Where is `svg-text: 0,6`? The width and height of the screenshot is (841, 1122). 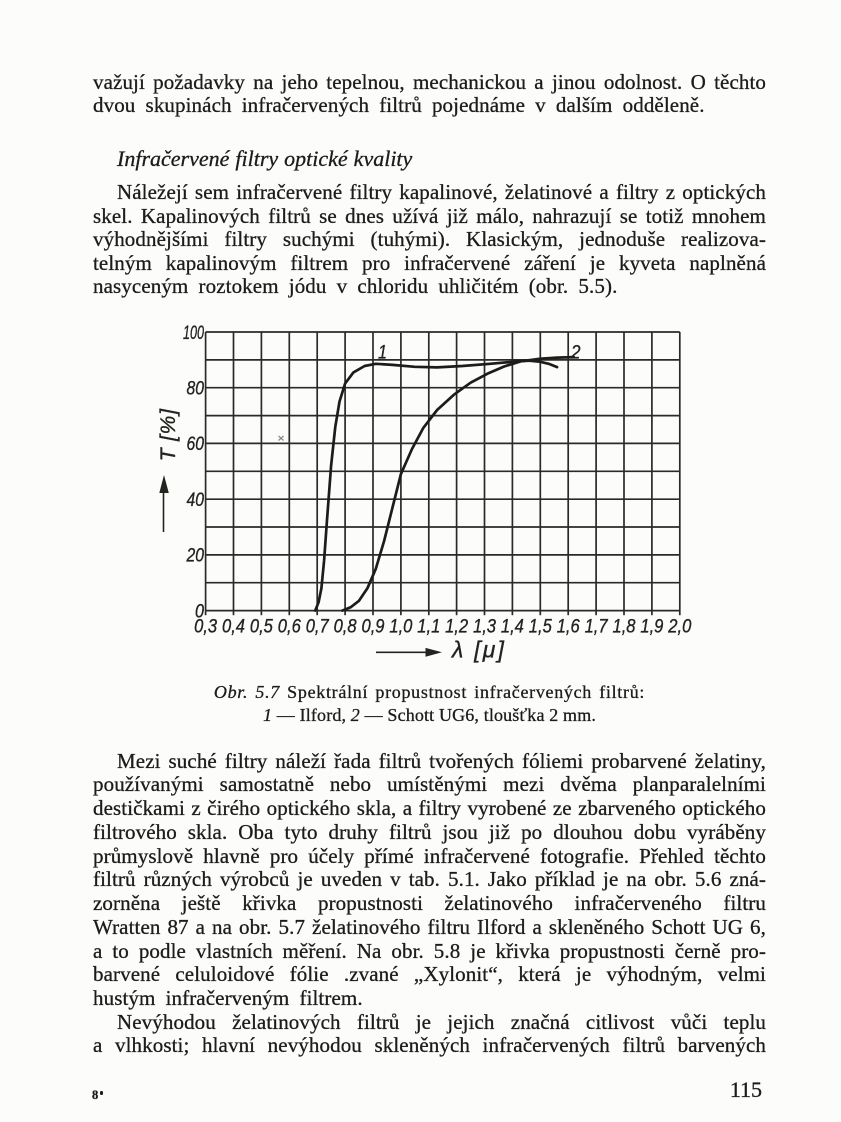 svg-text: 0,6 is located at coordinates (289, 627).